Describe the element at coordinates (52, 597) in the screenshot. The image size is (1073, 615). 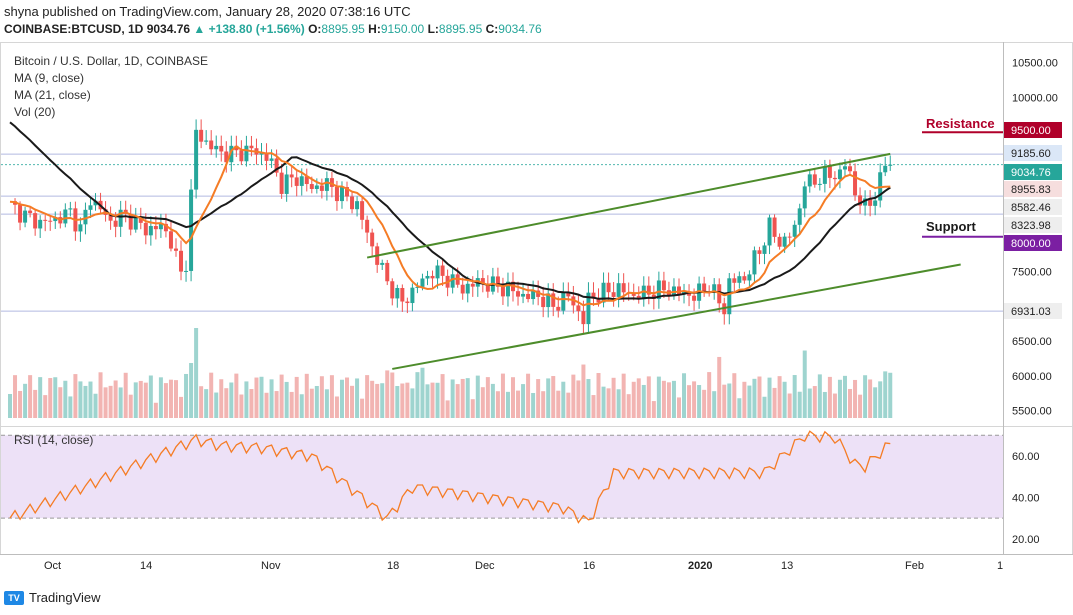
I see `tradingview-brand: TV TradingView` at that location.